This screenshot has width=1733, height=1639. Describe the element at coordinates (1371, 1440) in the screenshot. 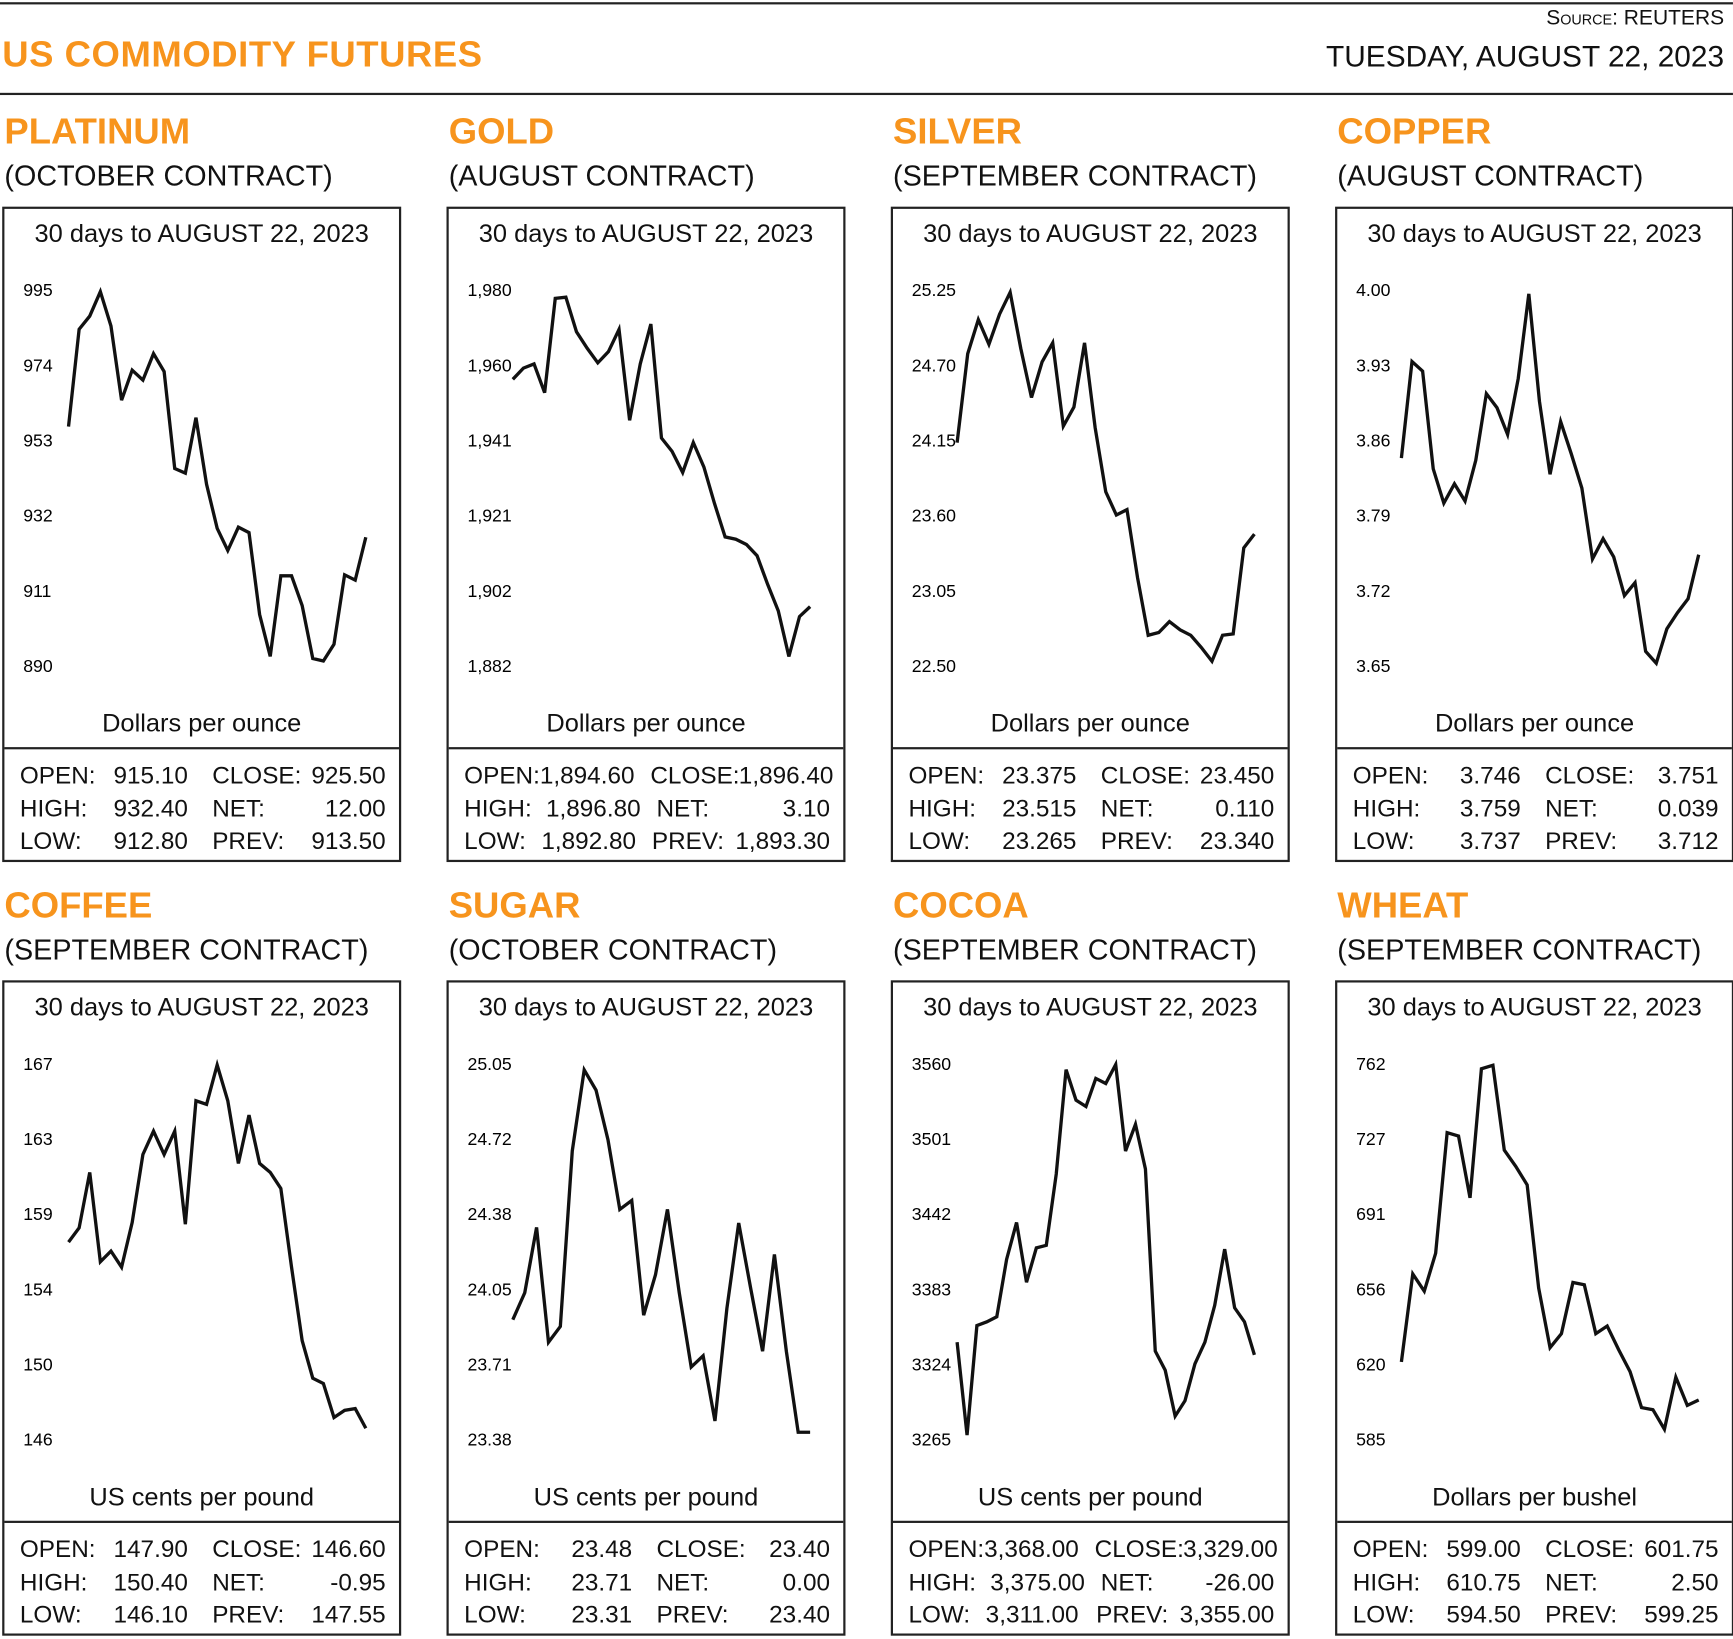

I see `y-tick-label: 585` at that location.